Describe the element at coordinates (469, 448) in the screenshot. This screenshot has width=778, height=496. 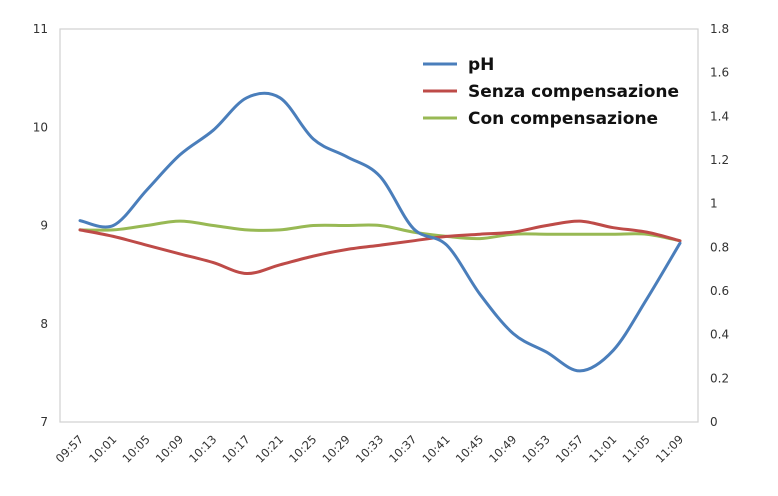
I see `x-tick-label: 10:45` at that location.